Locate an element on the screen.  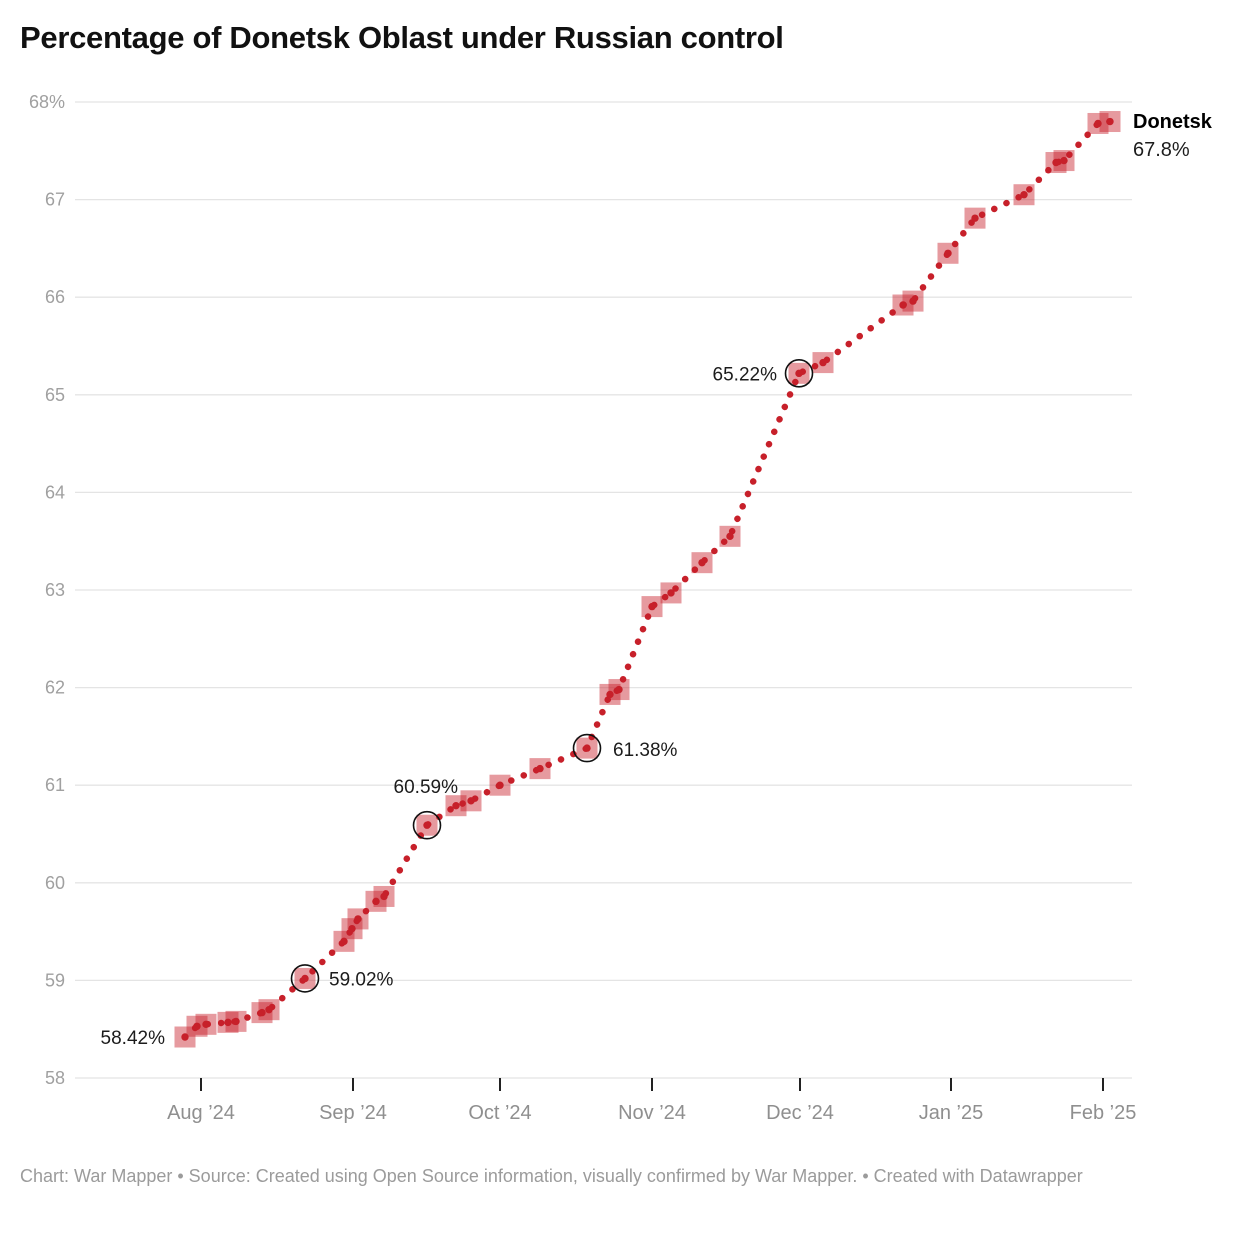
y-tick-label: 61 is located at coordinates (55, 785).